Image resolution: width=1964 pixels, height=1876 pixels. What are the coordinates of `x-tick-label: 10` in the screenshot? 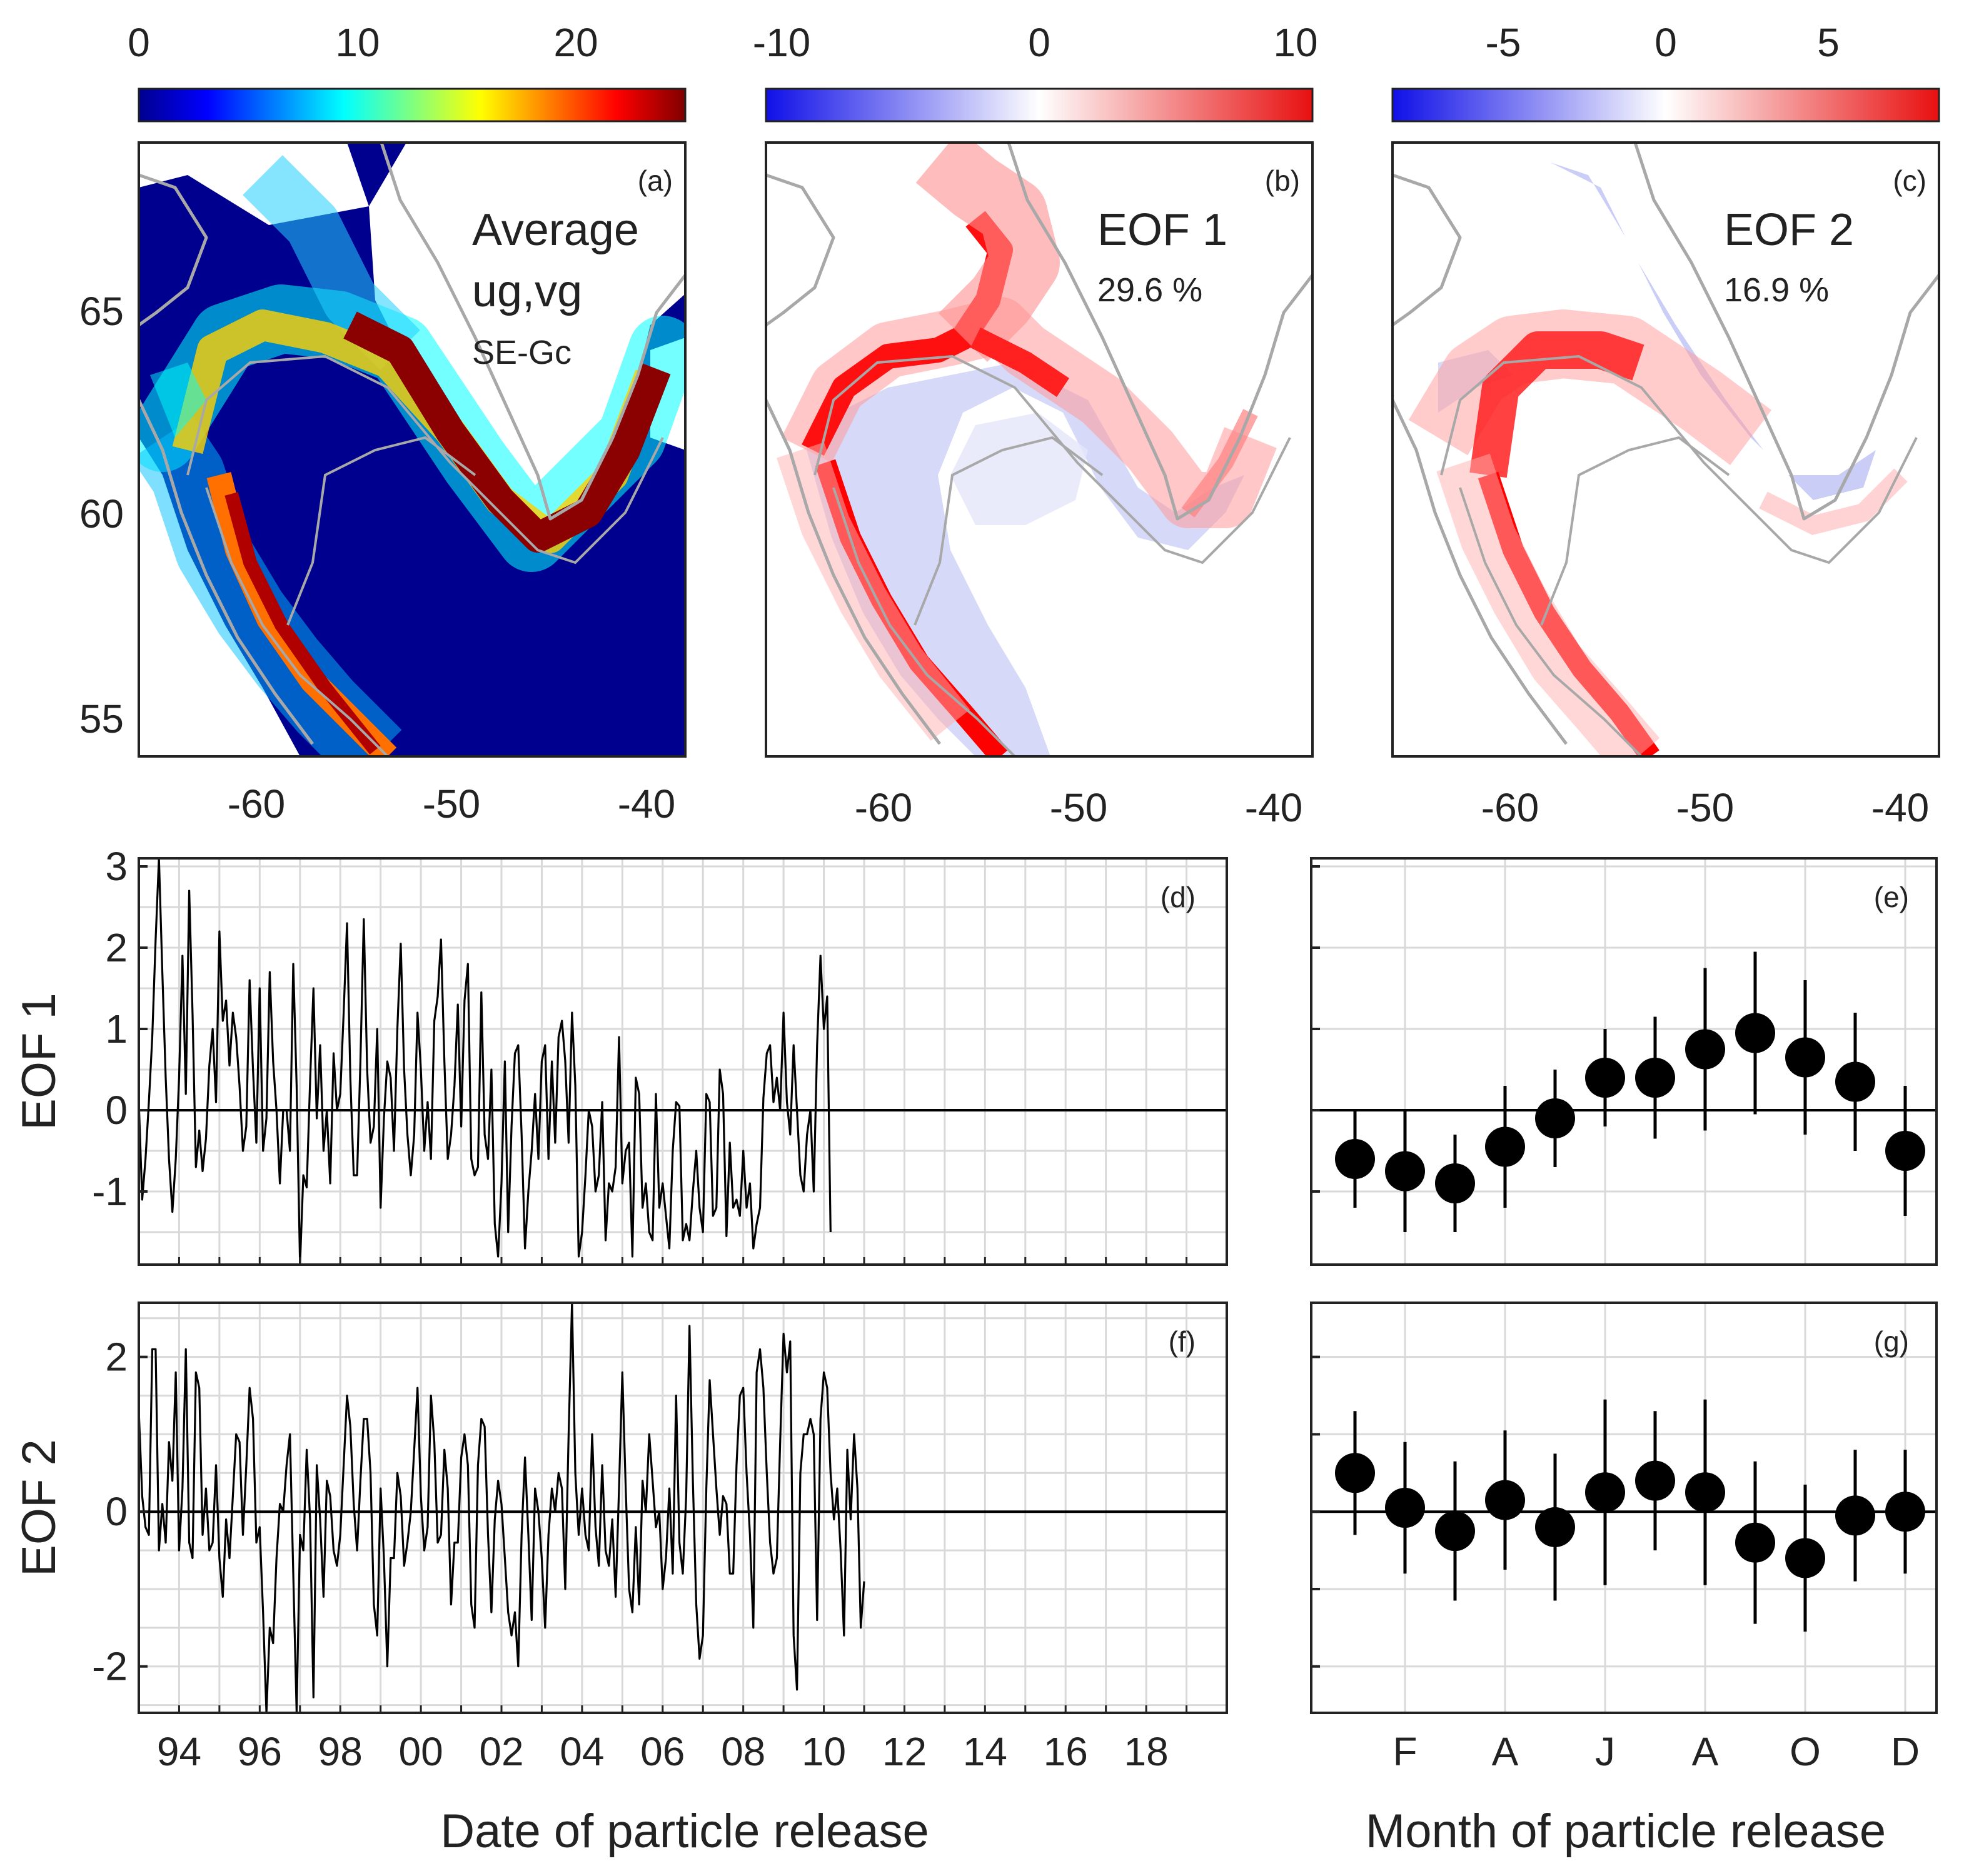 It's located at (824, 1751).